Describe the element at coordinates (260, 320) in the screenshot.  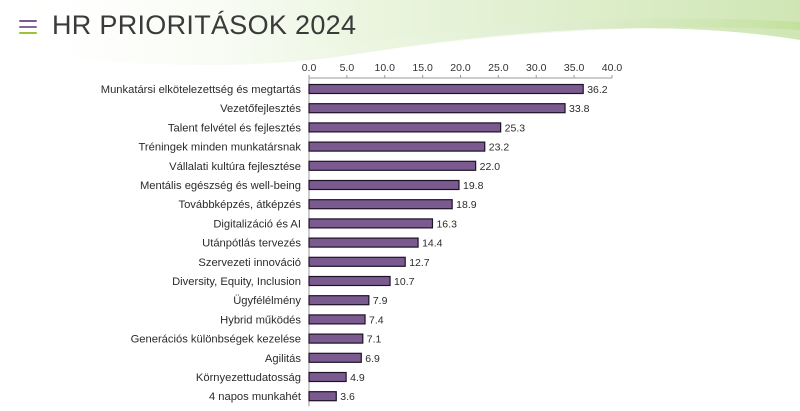
I see `category-label: Hybrid működés` at that location.